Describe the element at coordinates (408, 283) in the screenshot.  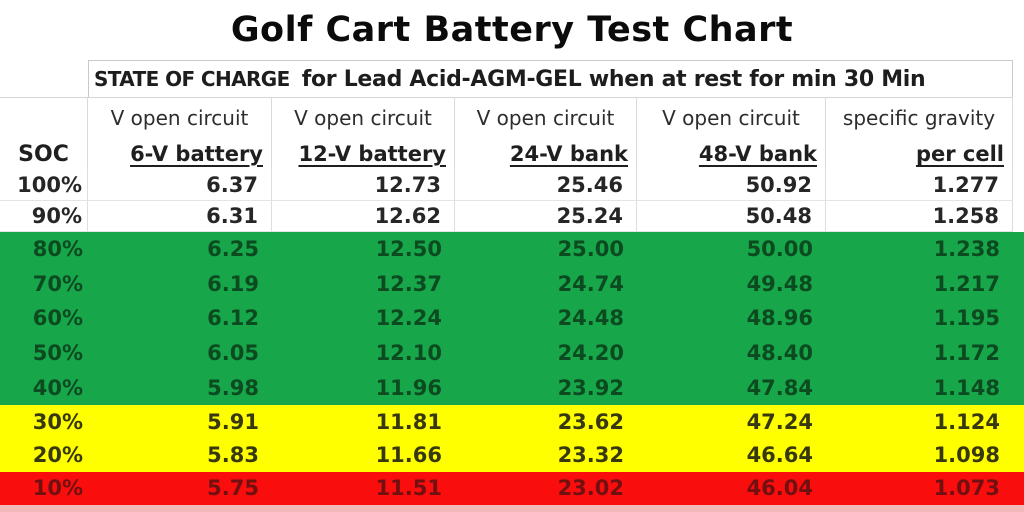
I see `value-cell: 12.37` at that location.